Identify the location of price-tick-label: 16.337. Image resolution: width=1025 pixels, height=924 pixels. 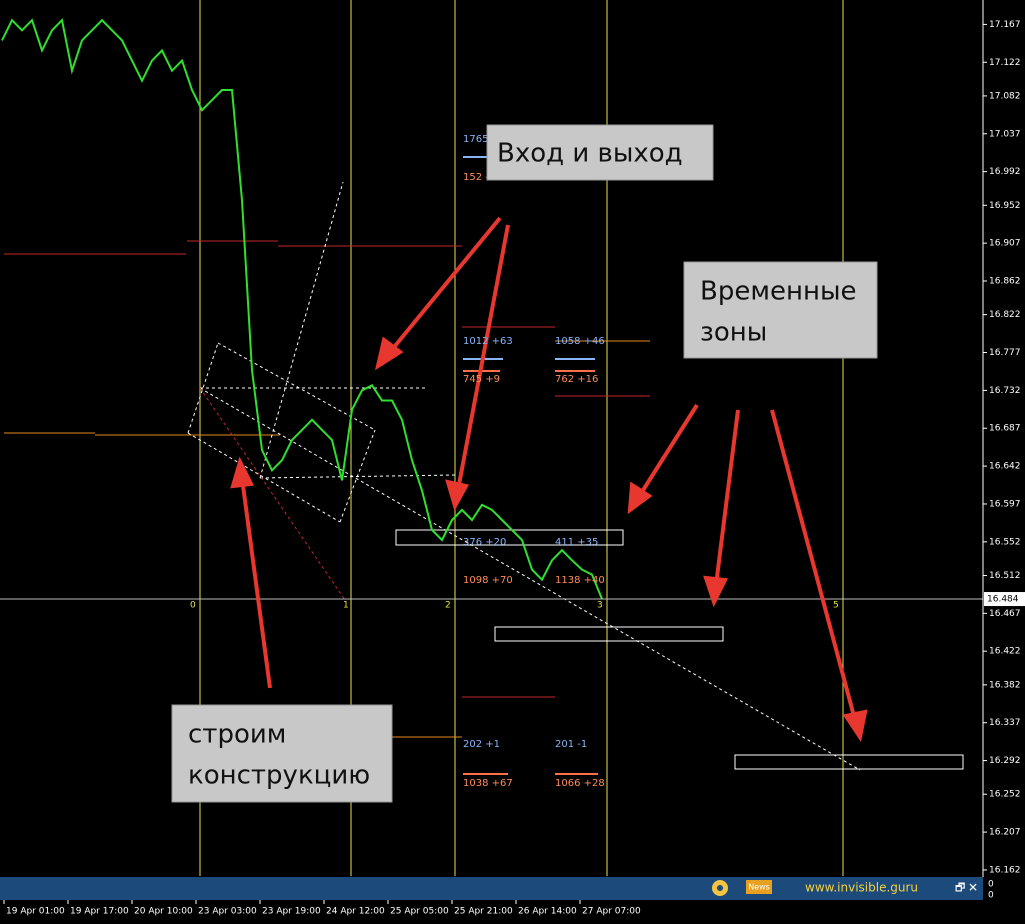
(1005, 723).